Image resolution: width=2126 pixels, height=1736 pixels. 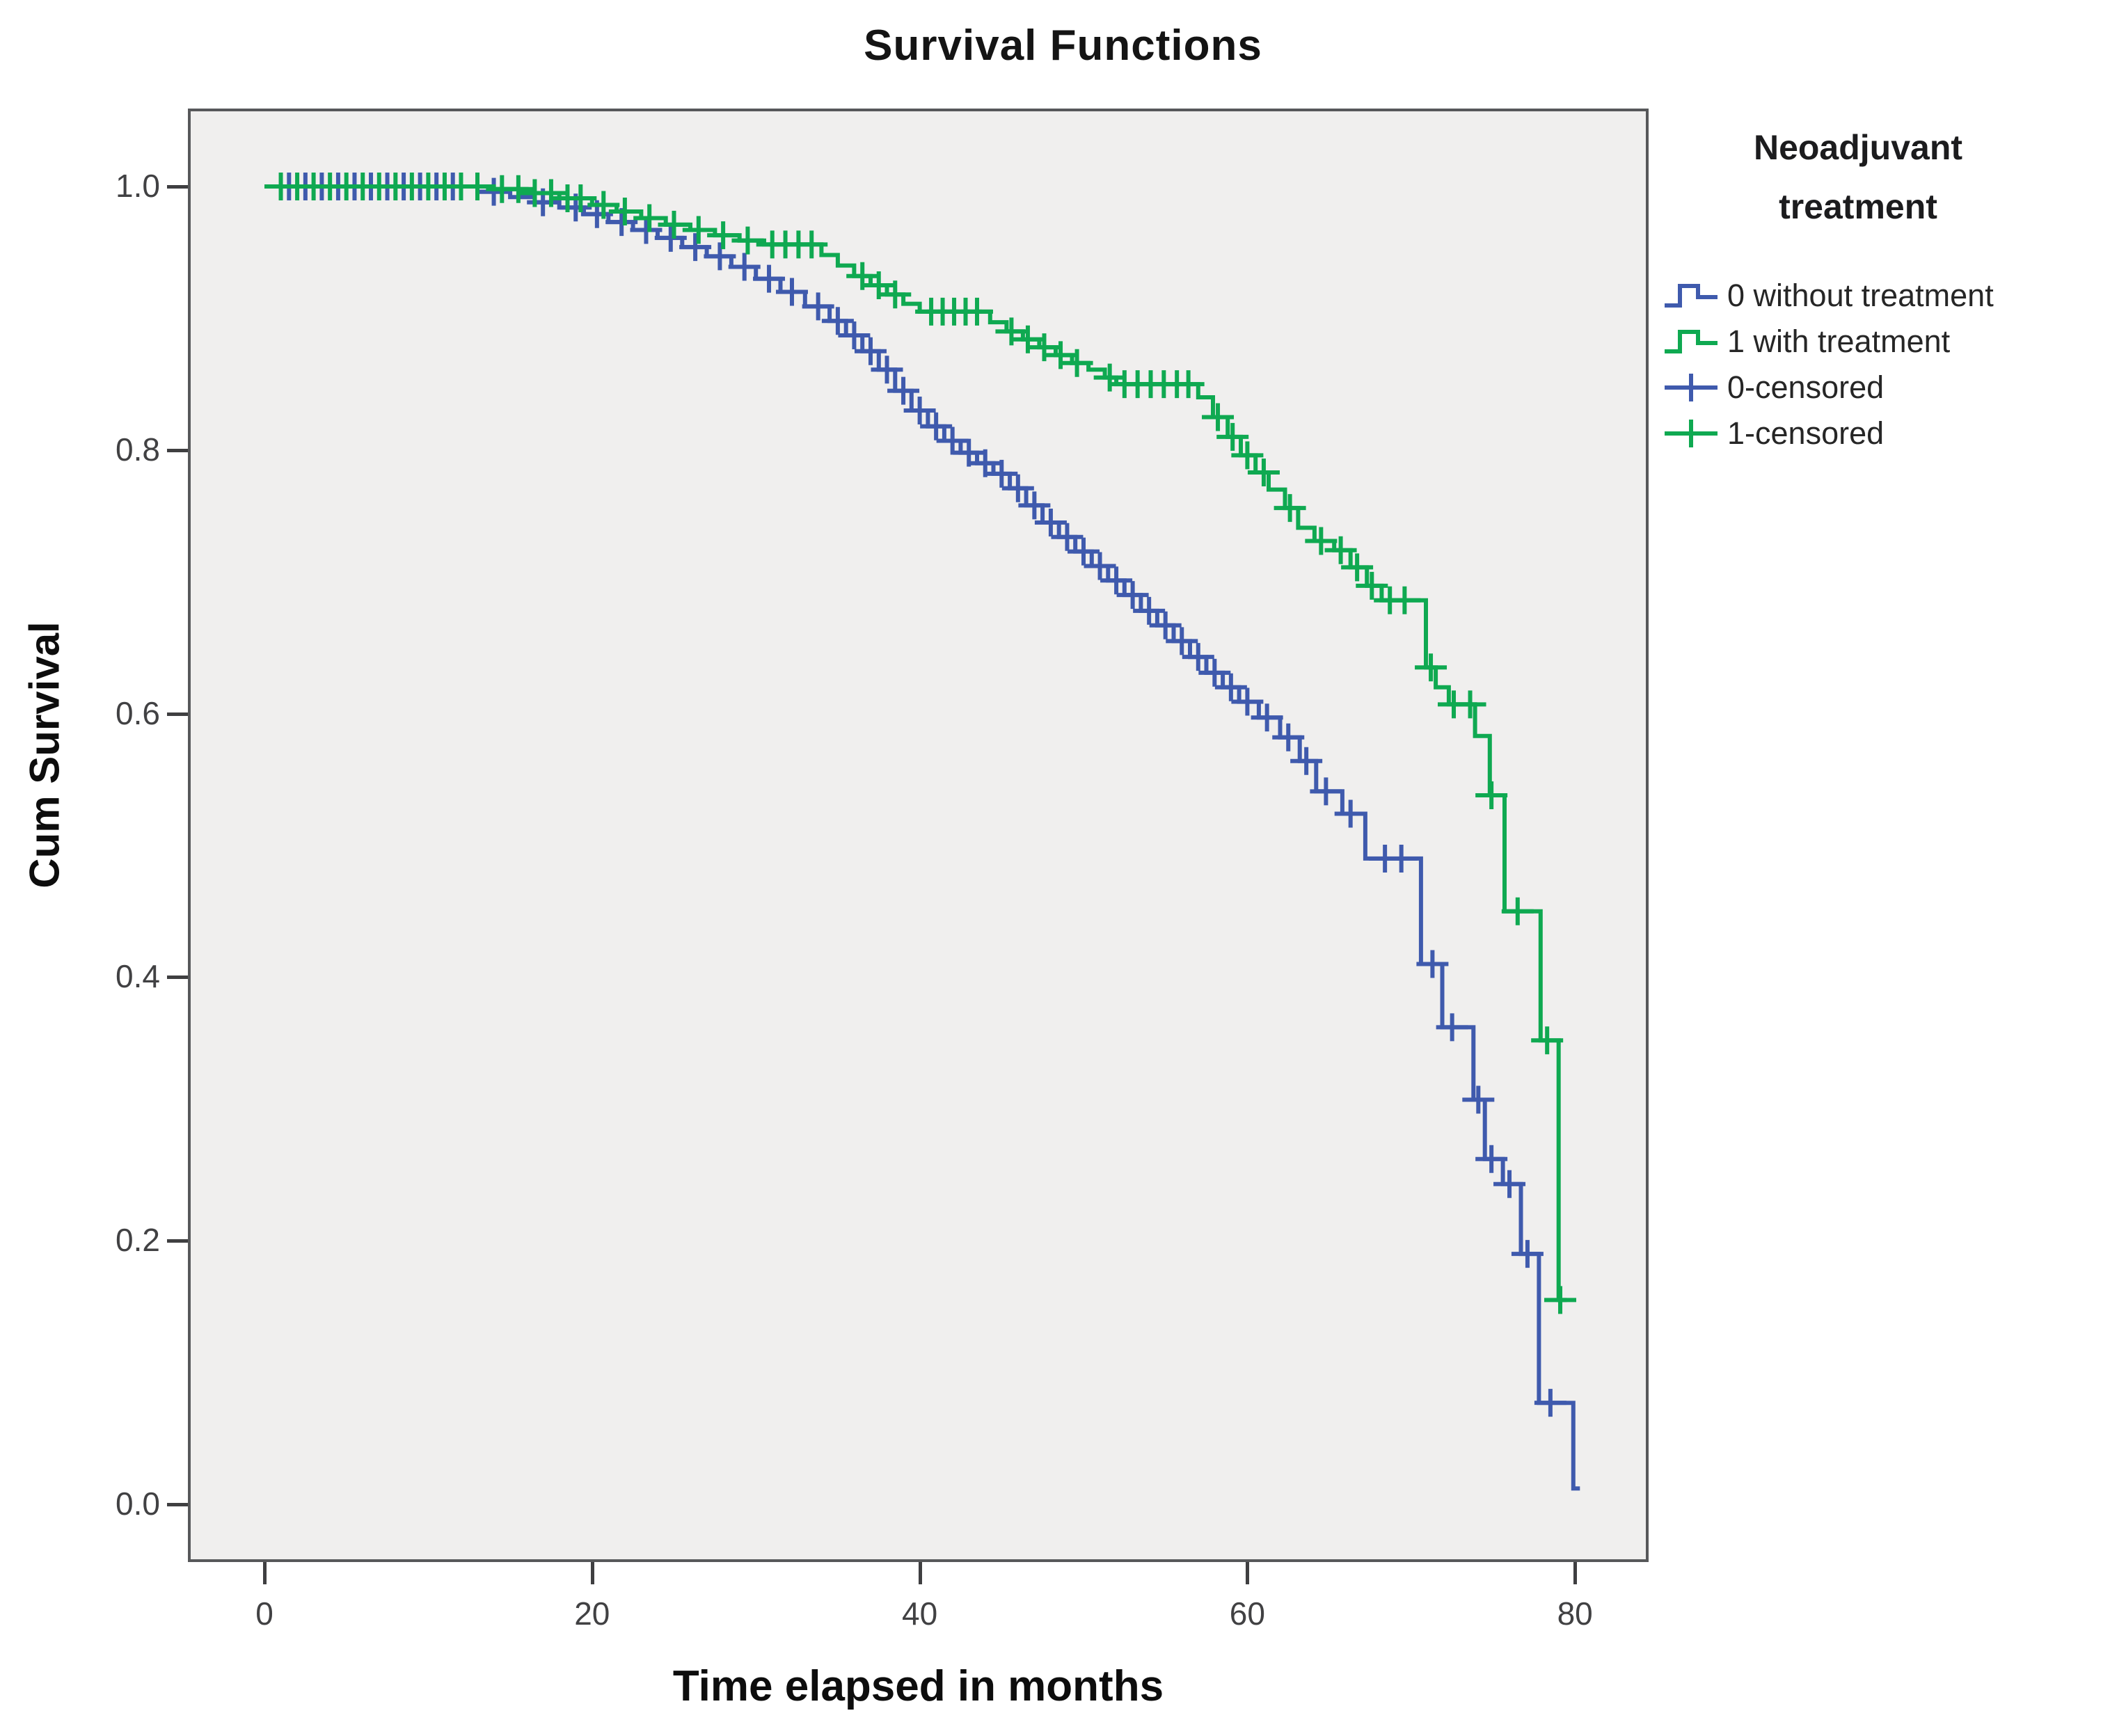 I want to click on y-tick-label: 0.8, so click(x=138, y=449).